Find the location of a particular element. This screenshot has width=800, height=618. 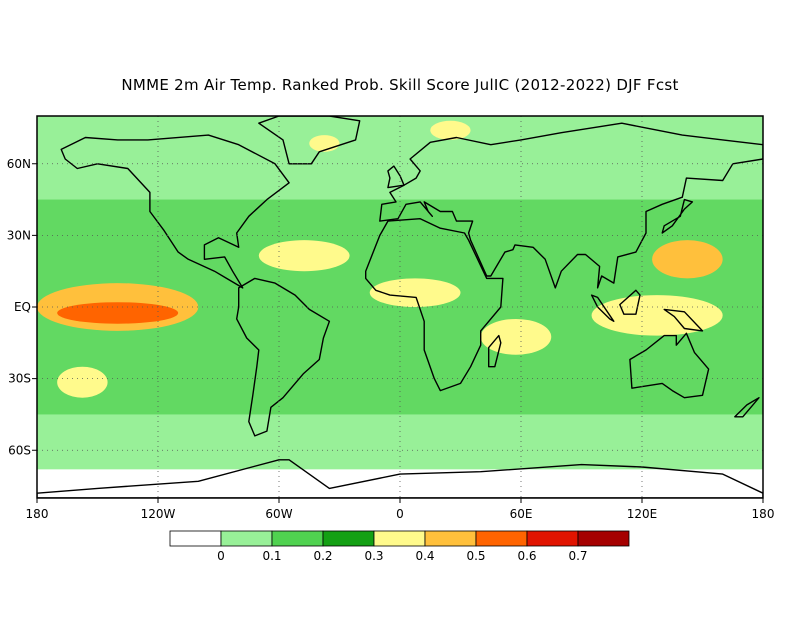

colorbar-label: 0.4 is located at coordinates (424, 556).